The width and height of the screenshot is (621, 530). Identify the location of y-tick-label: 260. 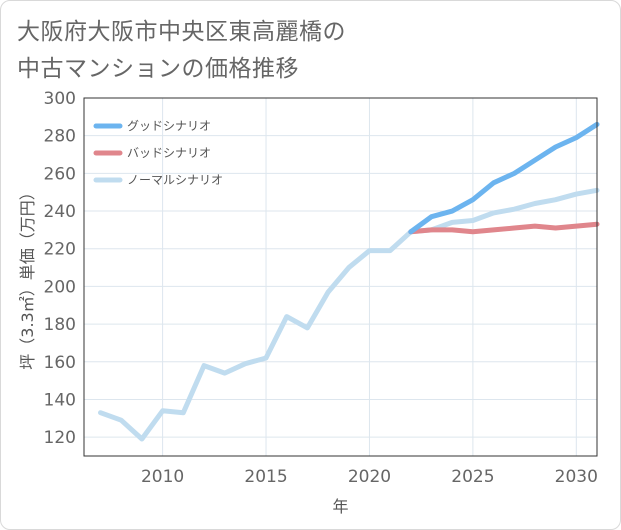
(60, 174).